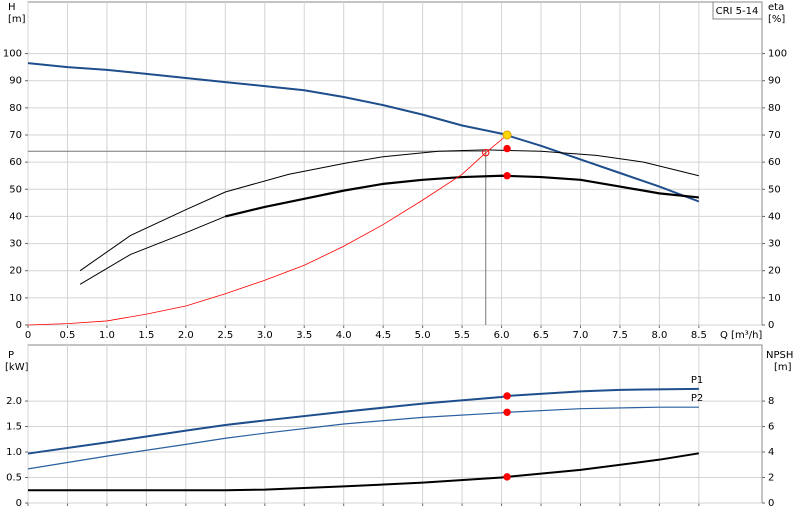 The image size is (800, 520). I want to click on y-label: P, so click(11, 355).